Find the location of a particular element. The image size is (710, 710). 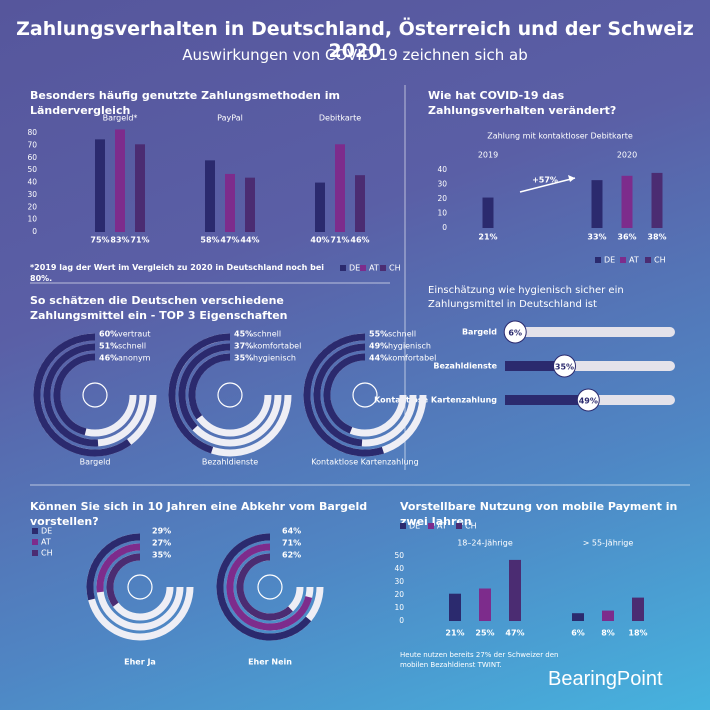

data-label: 51% is located at coordinates (108, 346).